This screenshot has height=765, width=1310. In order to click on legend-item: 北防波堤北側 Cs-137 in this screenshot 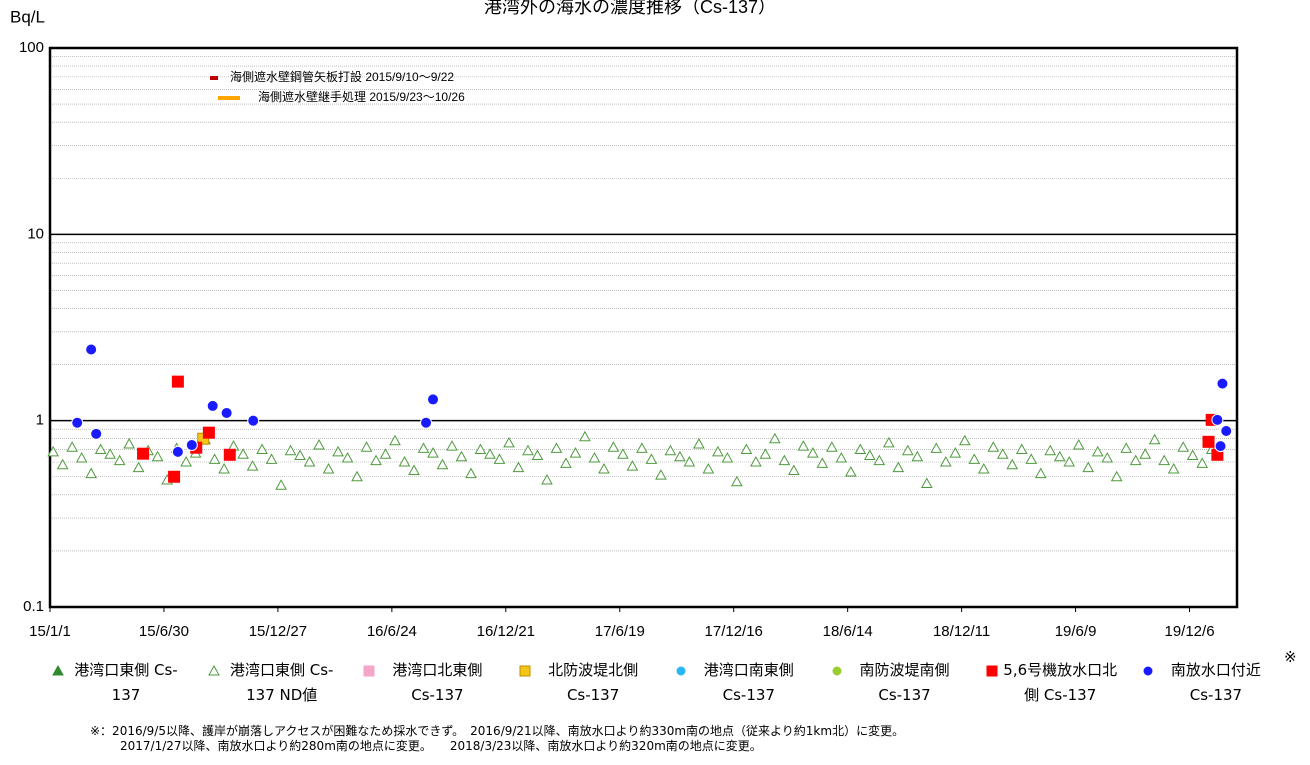, I will do `click(594, 683)`.